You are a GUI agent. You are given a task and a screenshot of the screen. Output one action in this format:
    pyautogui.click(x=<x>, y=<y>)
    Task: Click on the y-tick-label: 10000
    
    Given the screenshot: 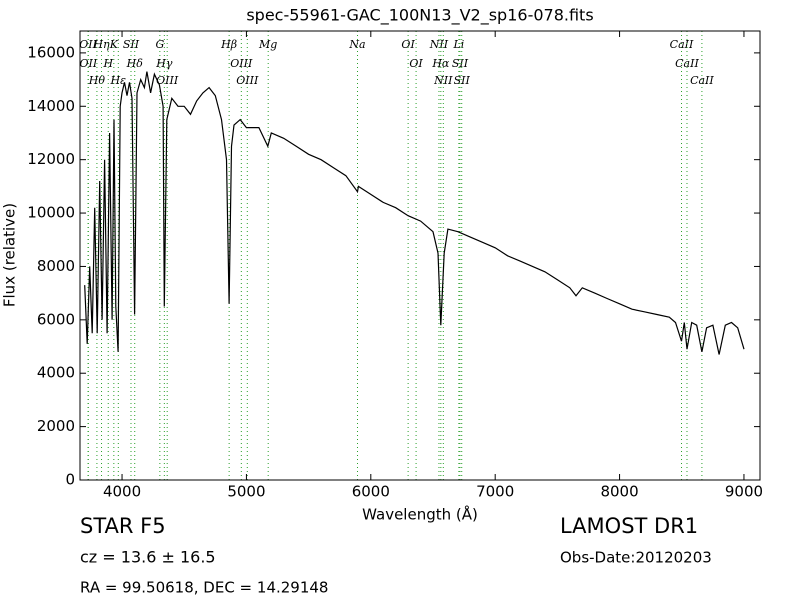 What is the action you would take?
    pyautogui.click(x=51, y=213)
    